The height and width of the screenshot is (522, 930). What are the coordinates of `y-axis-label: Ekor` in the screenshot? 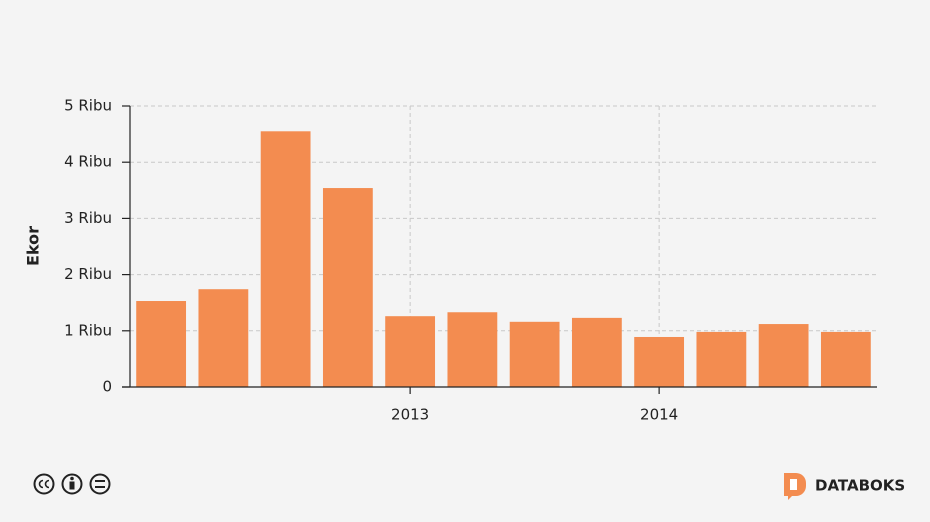 It's located at (33, 246).